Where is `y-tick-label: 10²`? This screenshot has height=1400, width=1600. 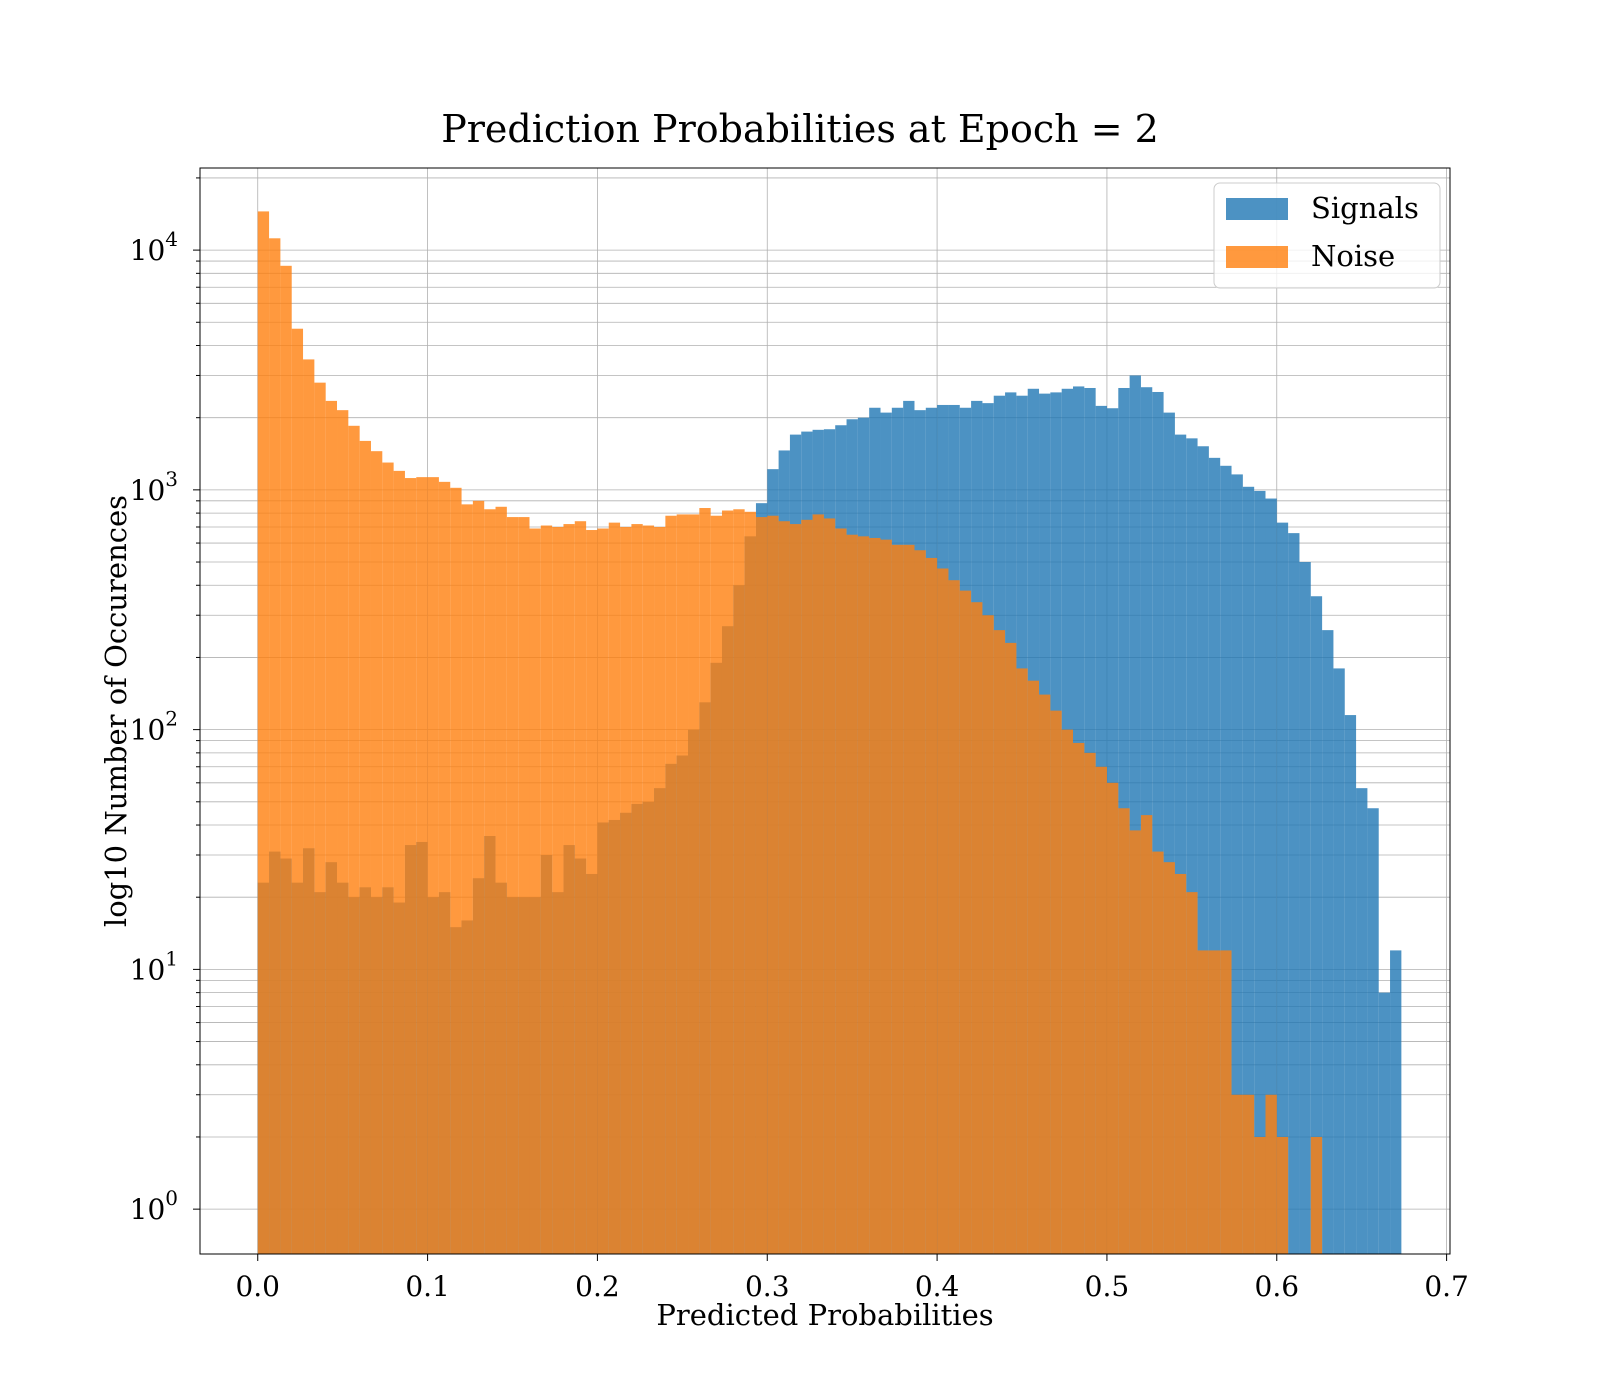 y-tick-label: 10² is located at coordinates (154, 727).